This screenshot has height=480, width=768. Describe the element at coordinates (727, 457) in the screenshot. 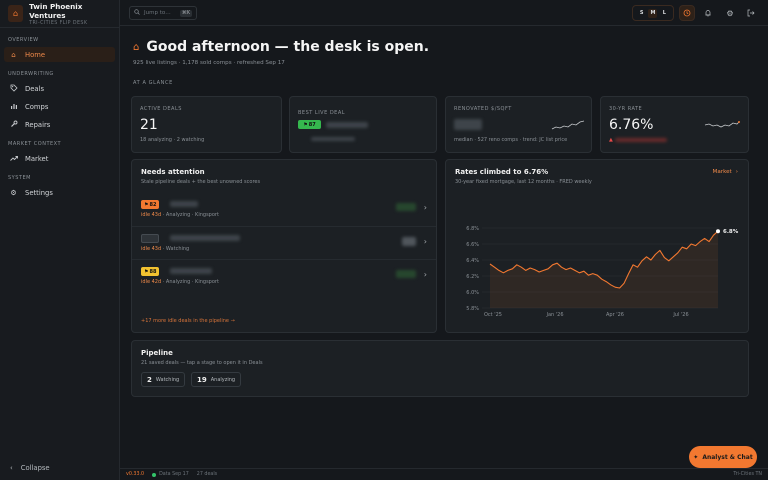

I see `chat-button-label: Analyst & Chat` at that location.